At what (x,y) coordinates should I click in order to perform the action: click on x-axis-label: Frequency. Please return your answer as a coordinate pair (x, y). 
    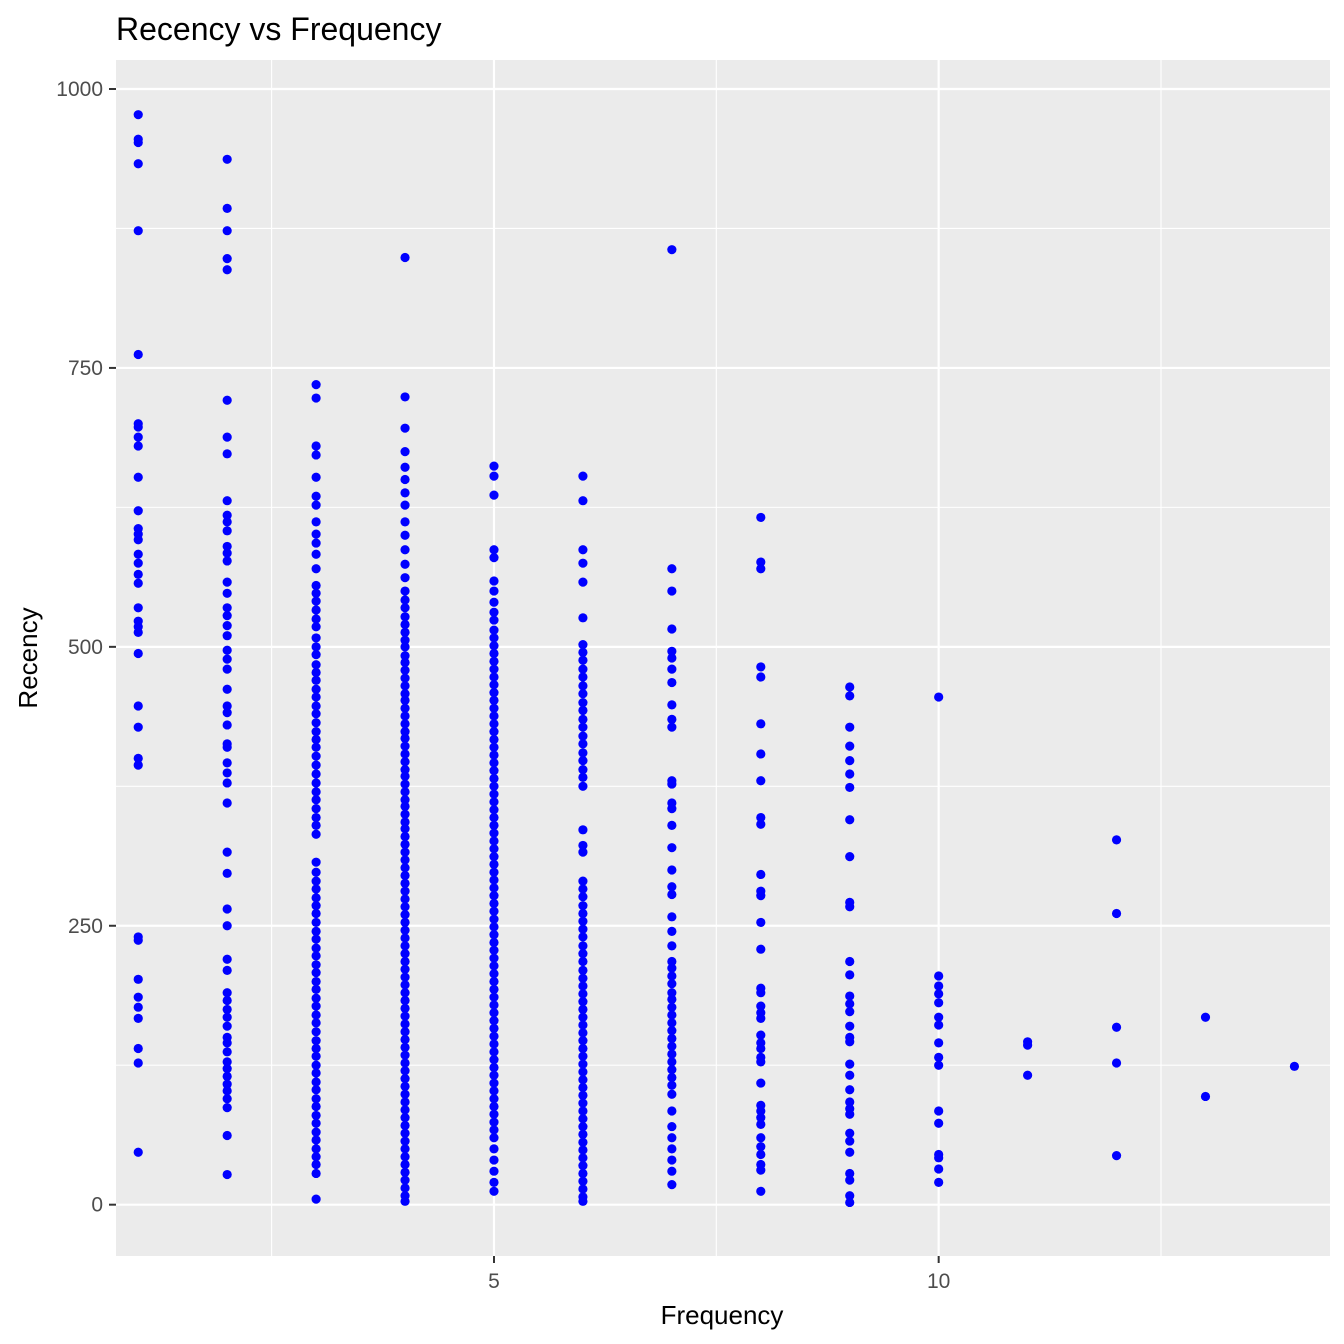
    Looking at the image, I should click on (722, 1315).